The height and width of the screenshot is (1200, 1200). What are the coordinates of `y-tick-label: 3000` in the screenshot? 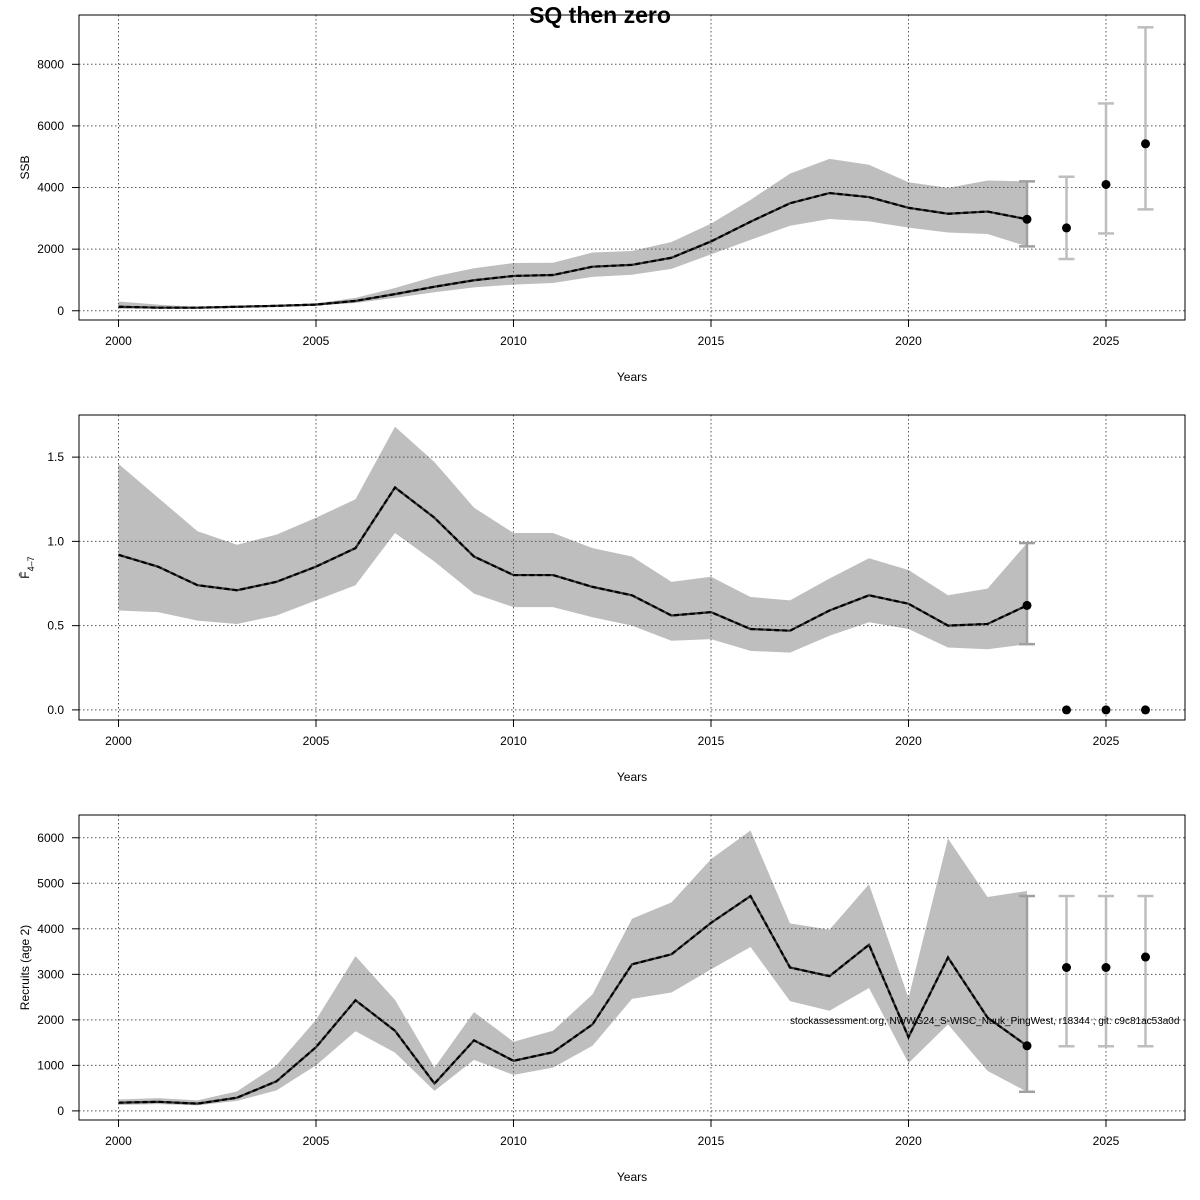 It's located at (50, 974).